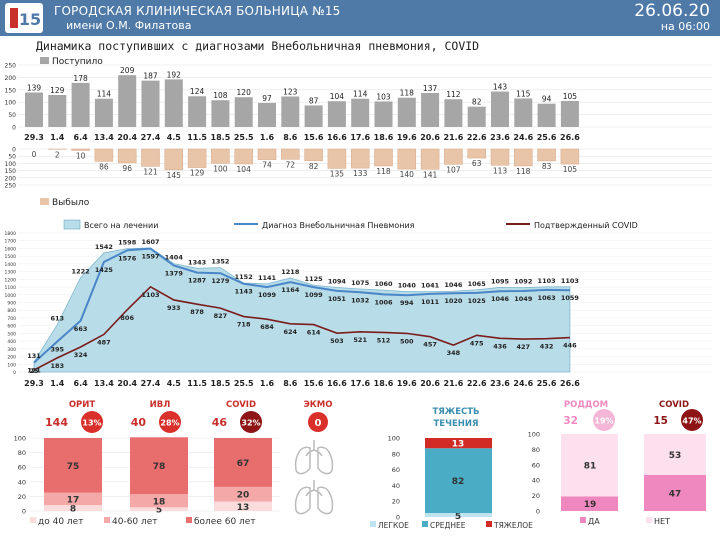  I want to click on stat-value: 40, so click(139, 422).